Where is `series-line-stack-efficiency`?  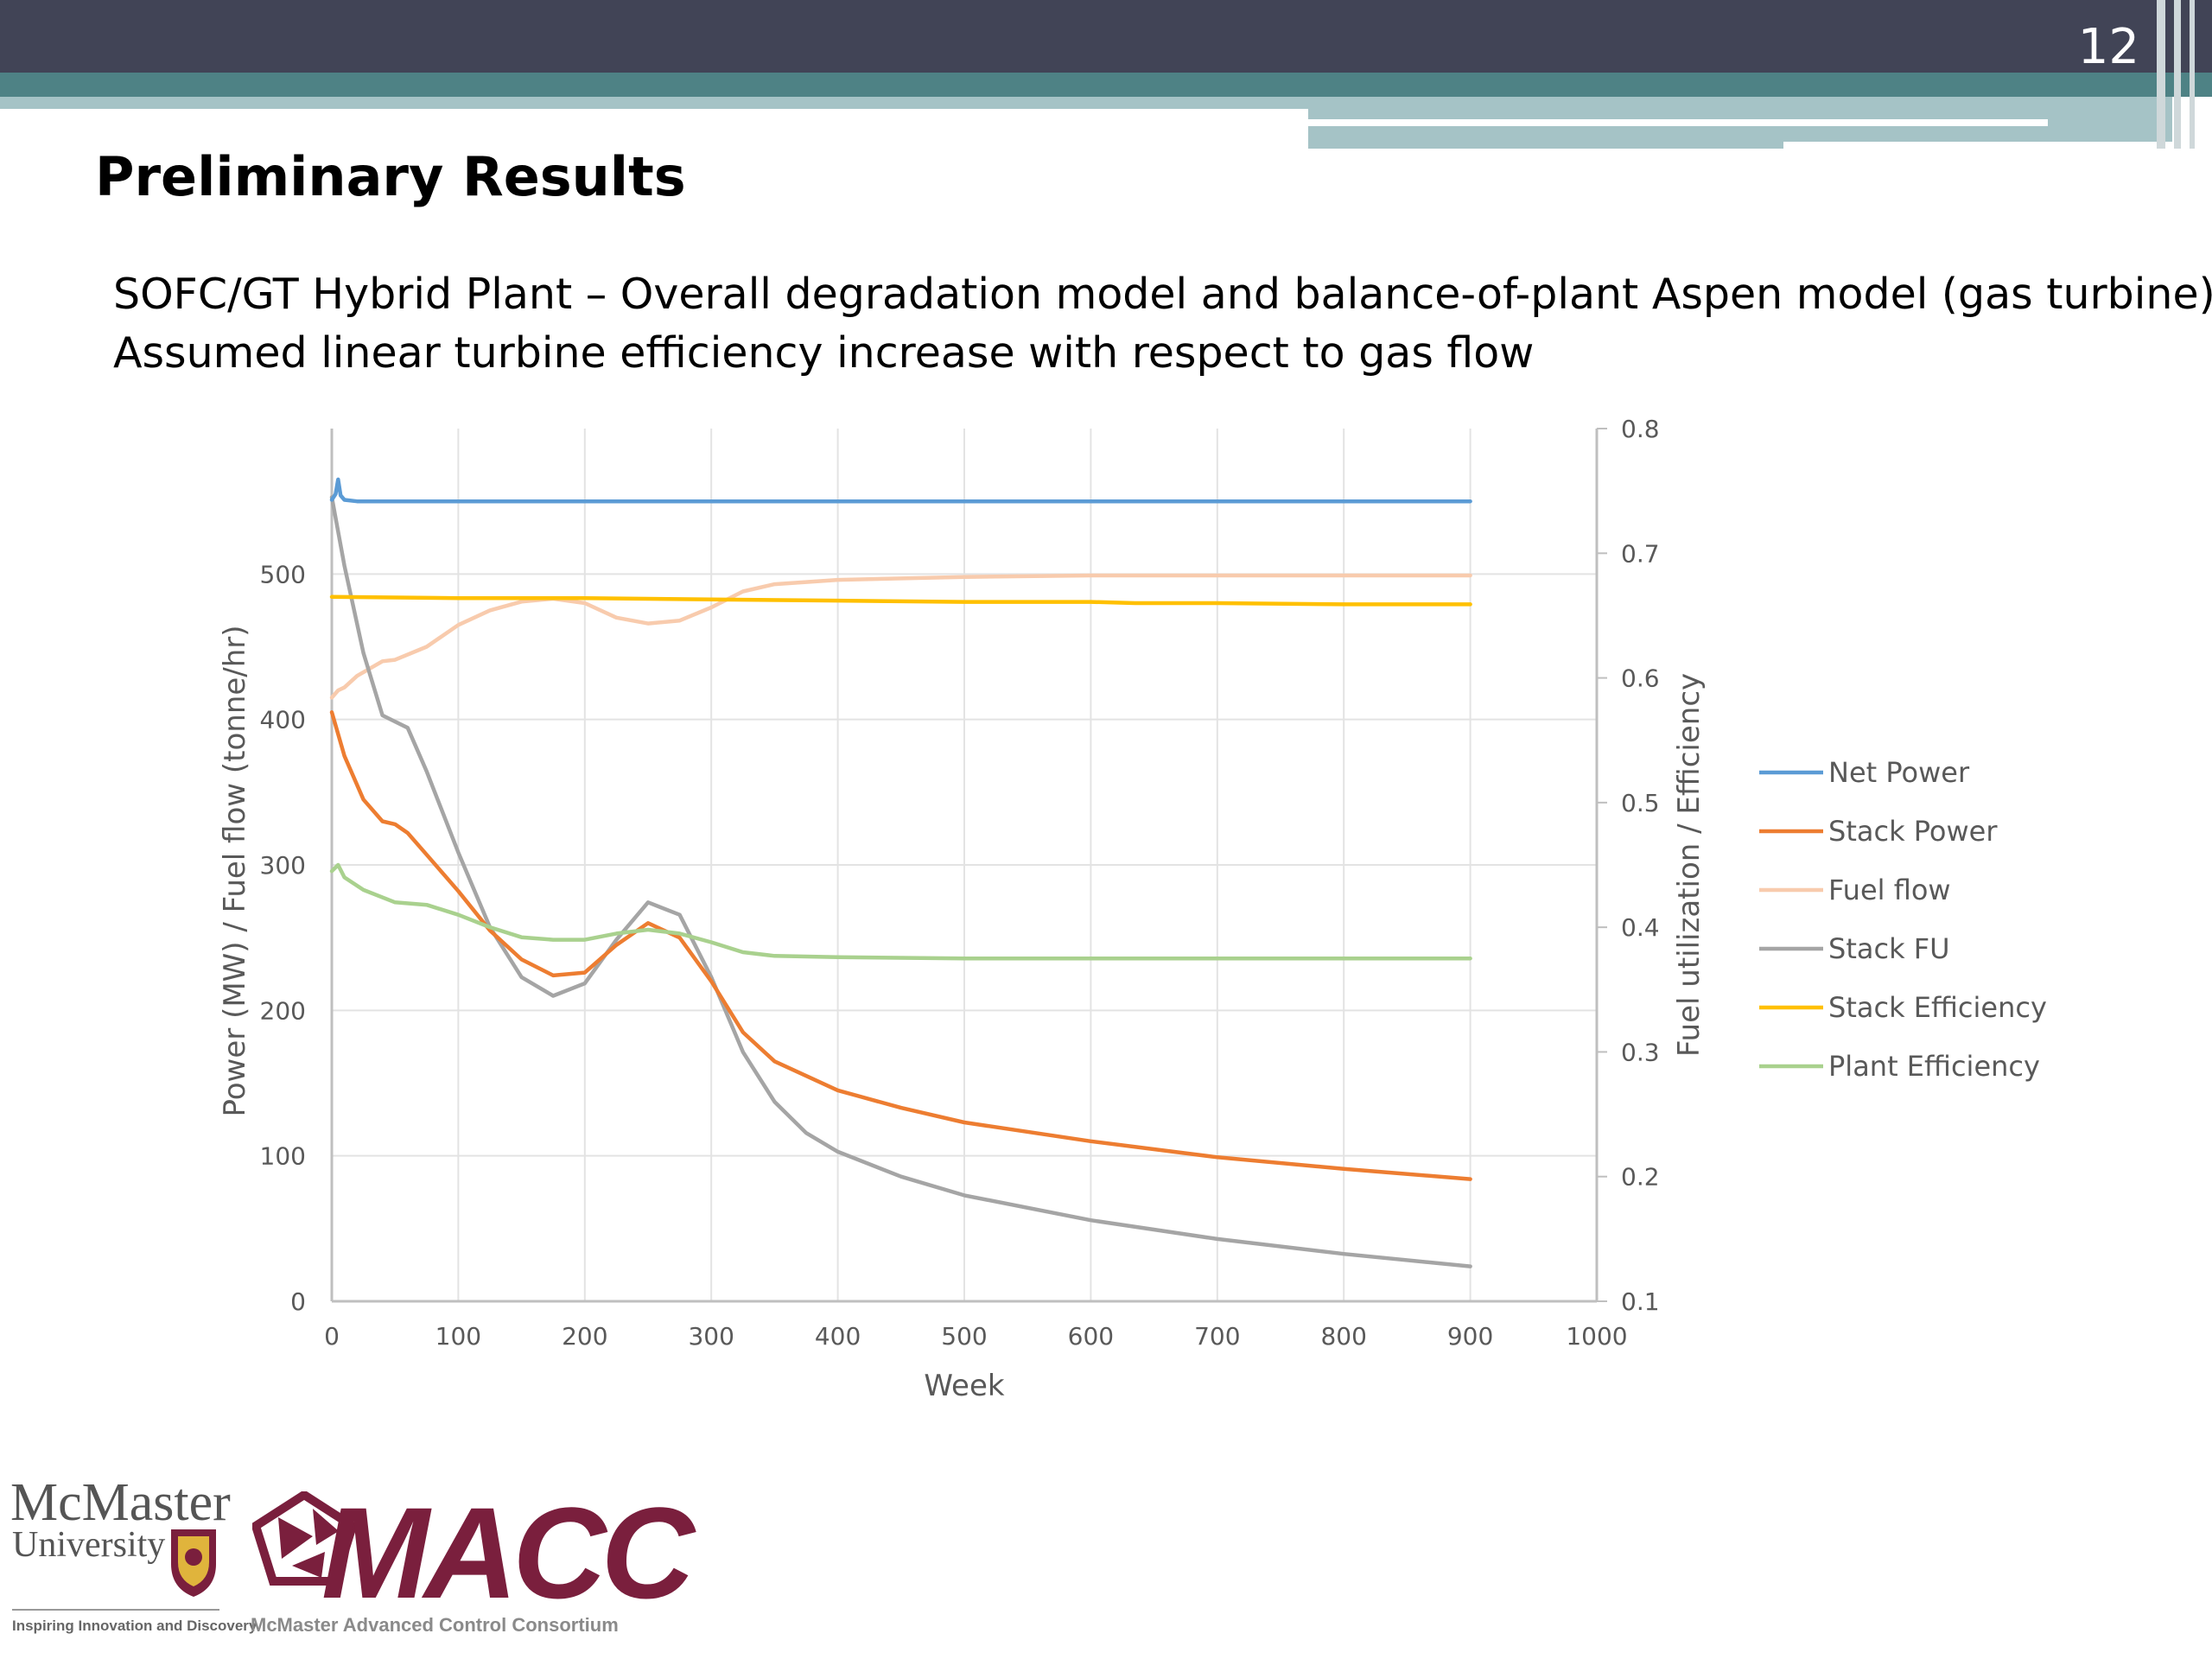
series-line-stack-efficiency is located at coordinates (901, 600).